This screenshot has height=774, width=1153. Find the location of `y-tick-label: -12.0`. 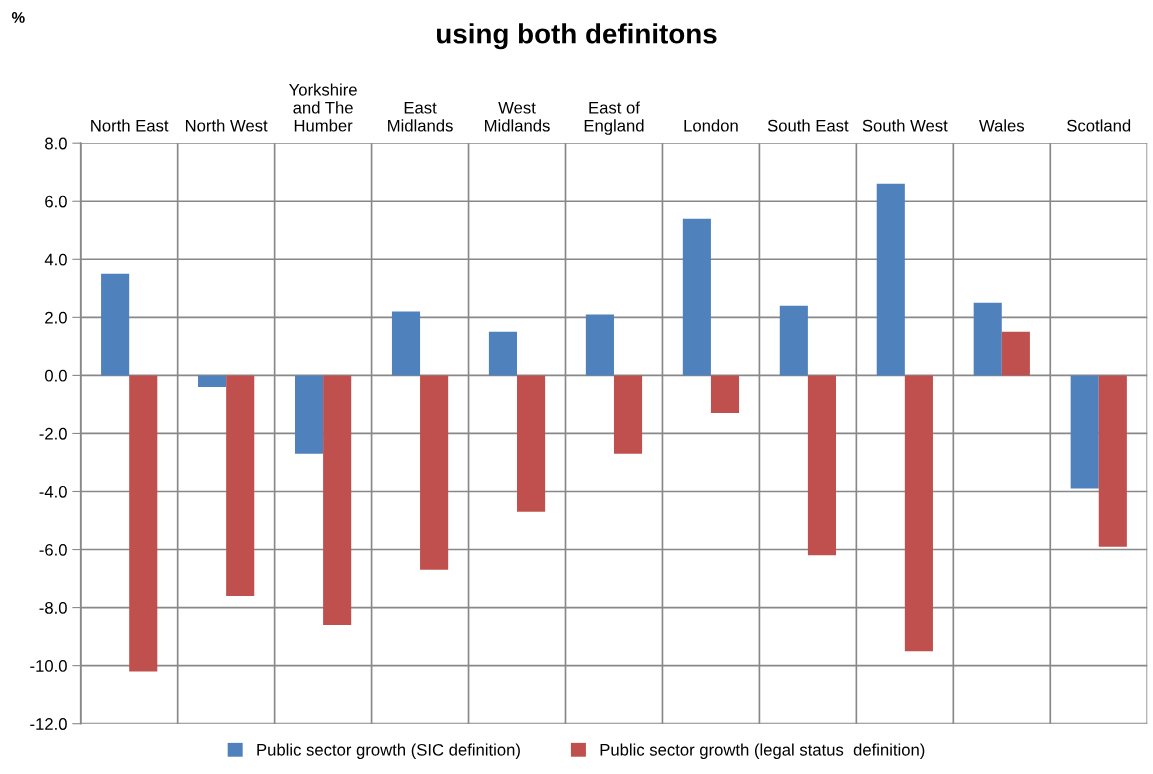

y-tick-label: -12.0 is located at coordinates (48, 724).